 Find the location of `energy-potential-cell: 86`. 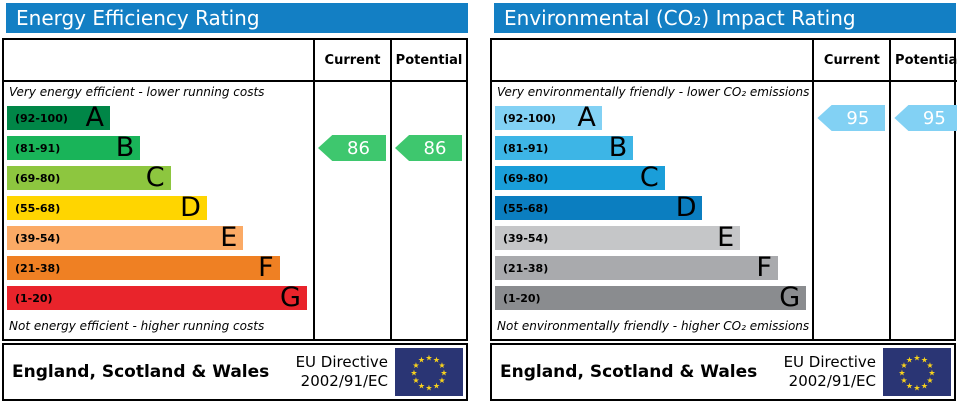

energy-potential-cell: 86 is located at coordinates (428, 210).